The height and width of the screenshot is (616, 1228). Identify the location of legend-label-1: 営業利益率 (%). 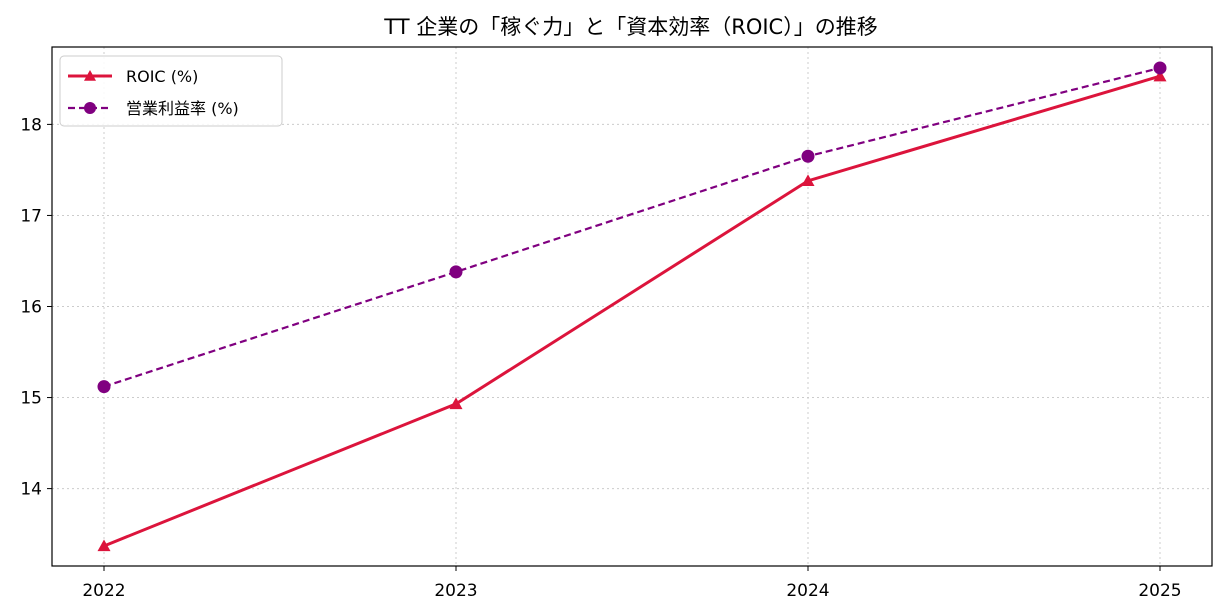
(182, 108).